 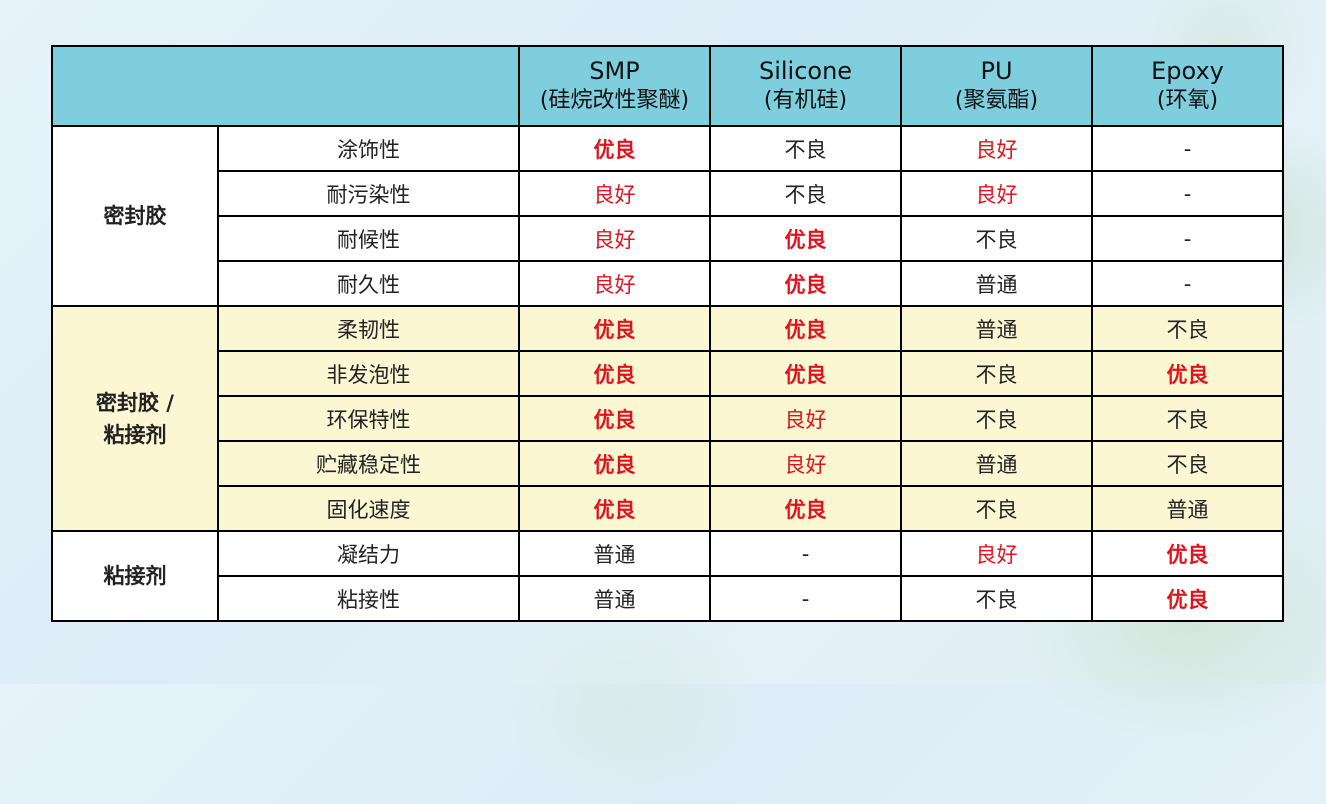 What do you see at coordinates (368, 373) in the screenshot?
I see `row-label: 非发泡性` at bounding box center [368, 373].